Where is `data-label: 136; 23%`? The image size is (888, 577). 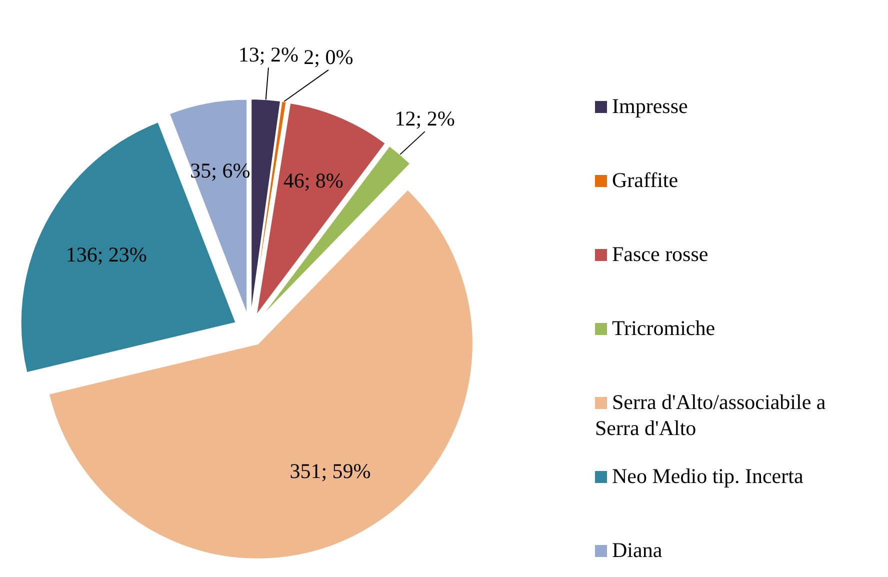 data-label: 136; 23% is located at coordinates (106, 254).